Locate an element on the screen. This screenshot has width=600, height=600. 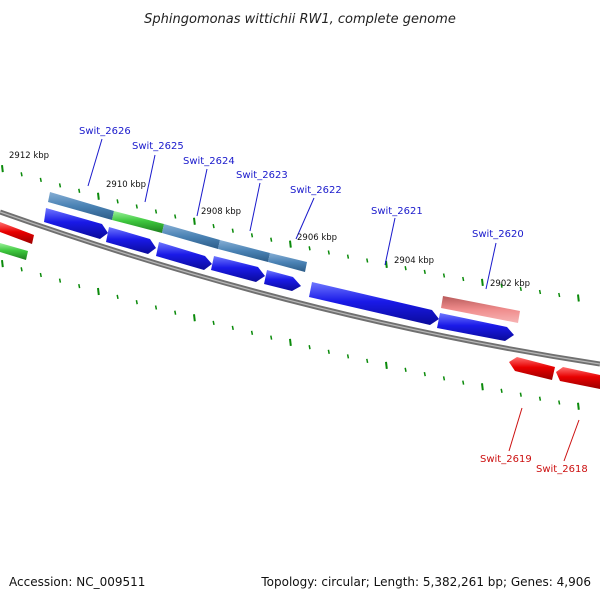
gene-label-swit-2619: Swit_2619 is located at coordinates (506, 459).